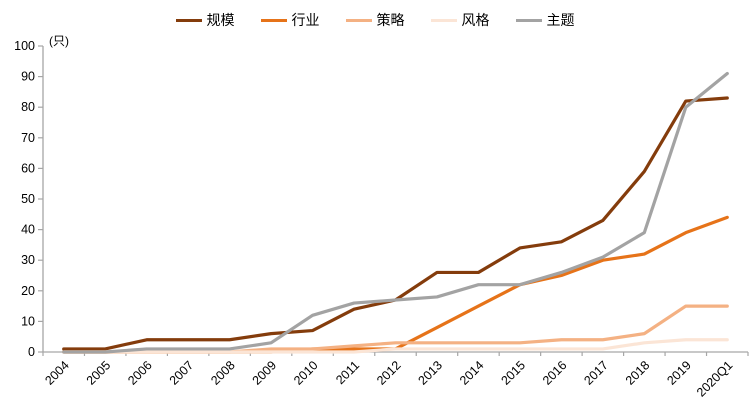 The image size is (750, 411). Describe the element at coordinates (31, 352) in the screenshot. I see `y-tick-label: 0` at that location.